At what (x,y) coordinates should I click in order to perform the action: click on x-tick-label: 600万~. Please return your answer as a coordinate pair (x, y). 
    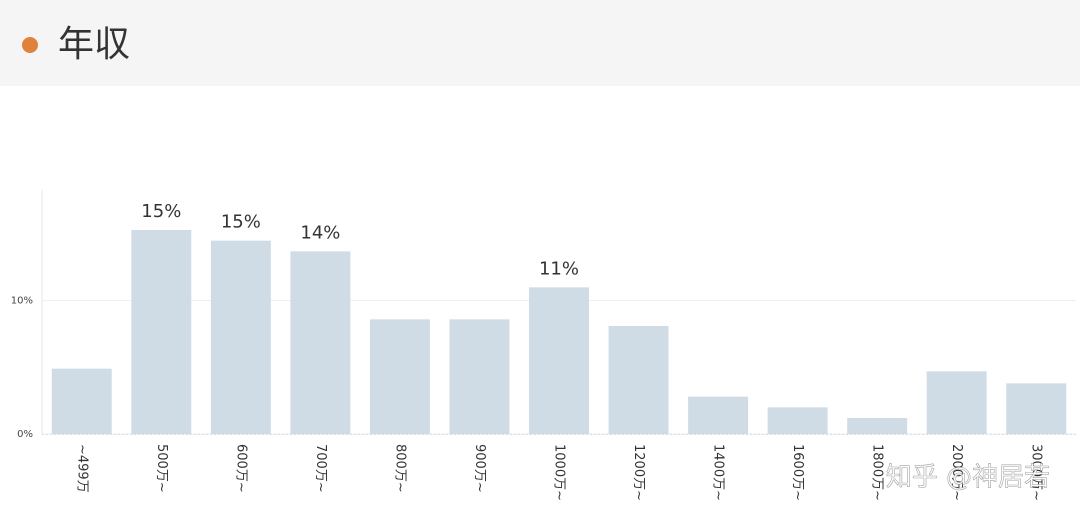
    Looking at the image, I should click on (240, 468).